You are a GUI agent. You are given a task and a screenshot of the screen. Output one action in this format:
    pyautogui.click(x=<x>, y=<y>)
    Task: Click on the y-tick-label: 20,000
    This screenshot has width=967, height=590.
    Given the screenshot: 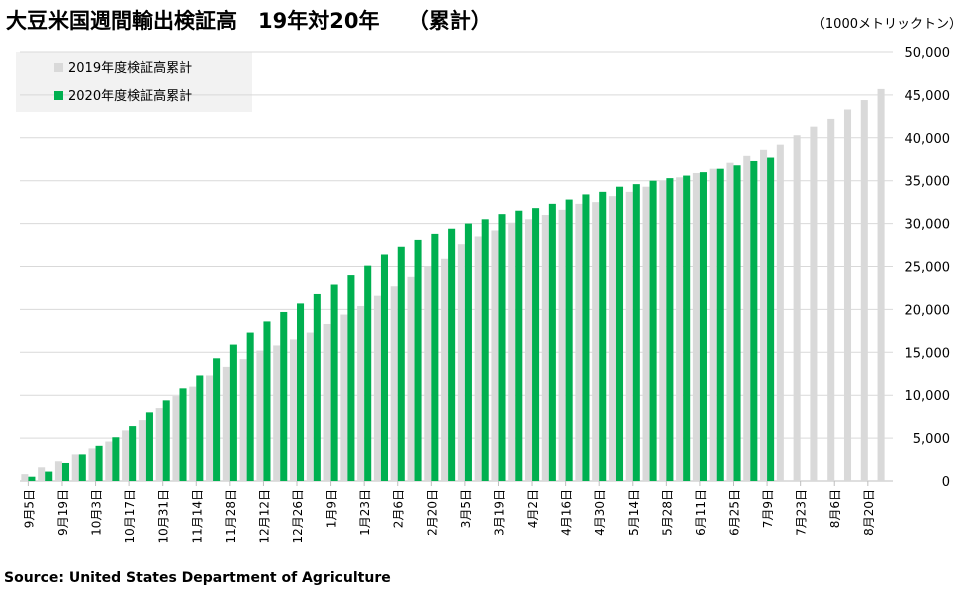 What is the action you would take?
    pyautogui.click(x=928, y=310)
    